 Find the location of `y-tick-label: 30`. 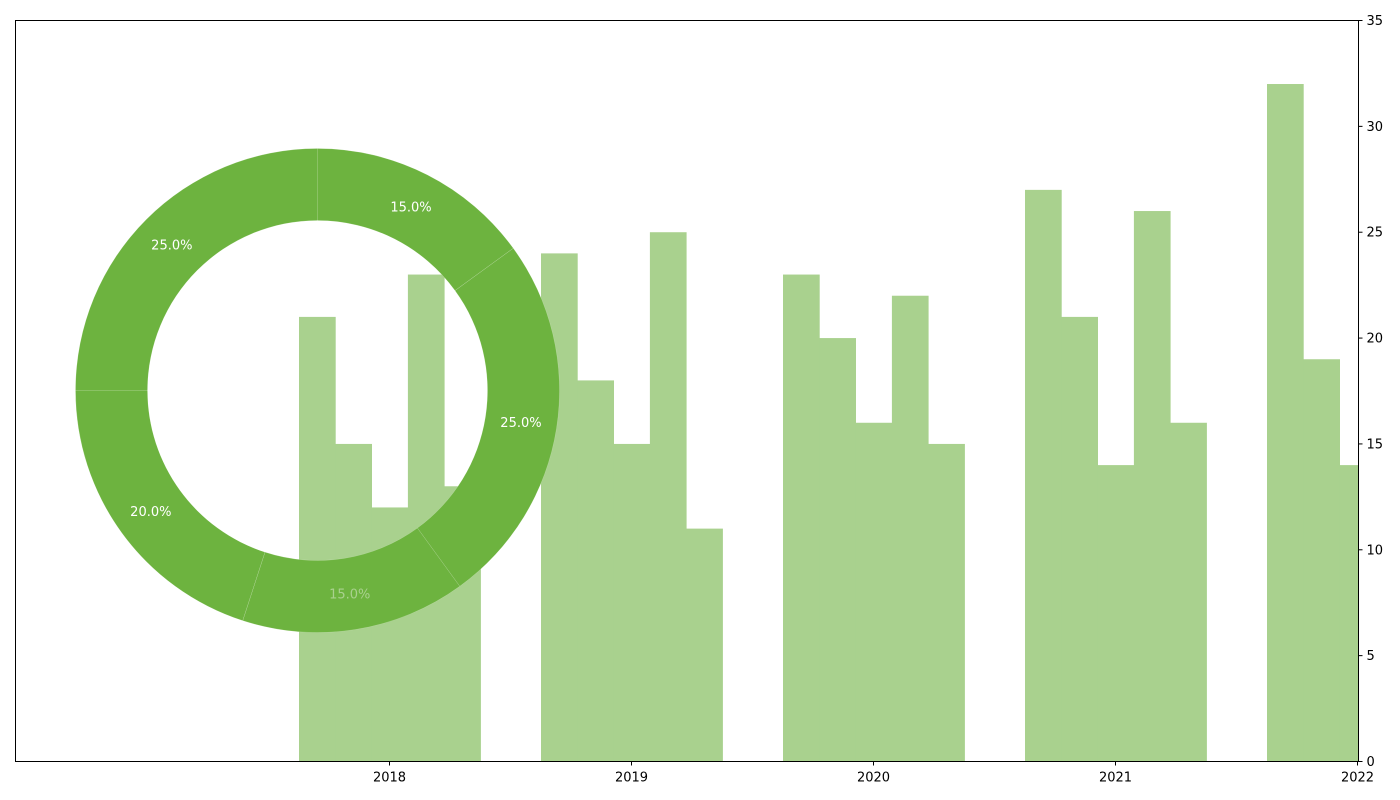

y-tick-label: 30 is located at coordinates (1375, 127).